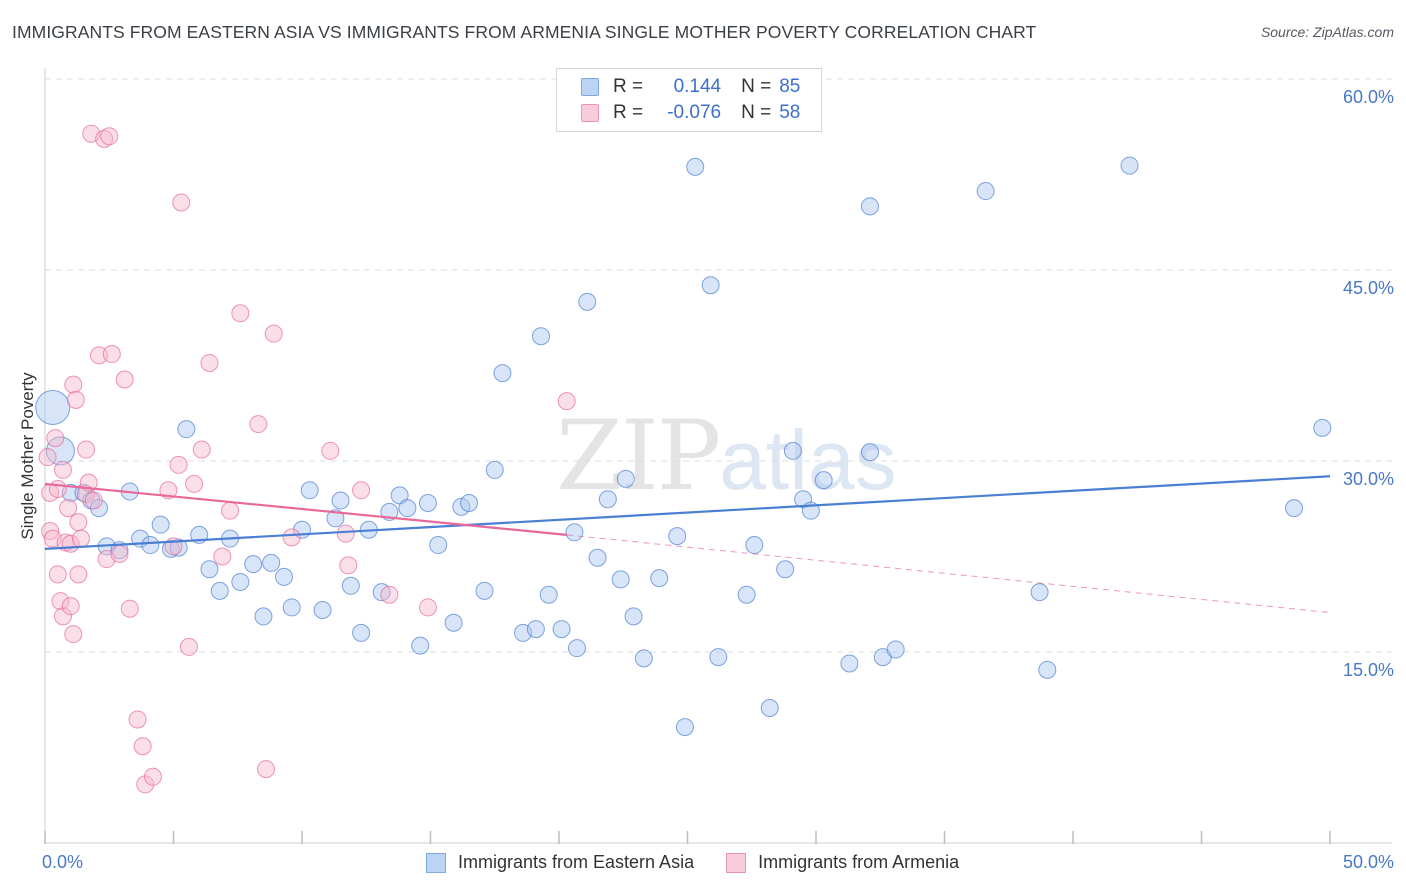 This screenshot has width=1406, height=892. What do you see at coordinates (842, 862) in the screenshot?
I see `legend-item-armenia: Immigrants from Armenia` at bounding box center [842, 862].